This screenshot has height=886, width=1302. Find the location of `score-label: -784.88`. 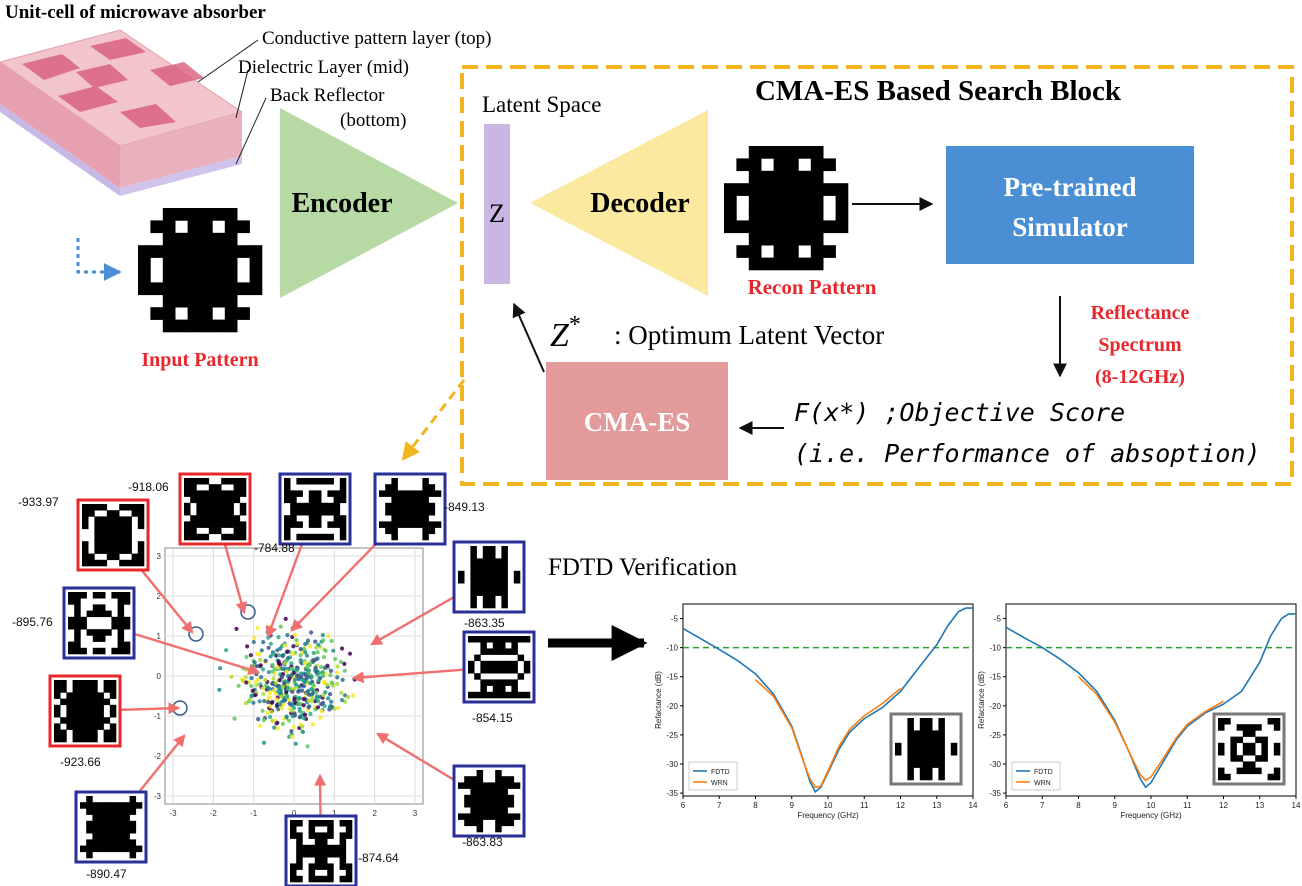

score-label: -784.88 is located at coordinates (274, 548).